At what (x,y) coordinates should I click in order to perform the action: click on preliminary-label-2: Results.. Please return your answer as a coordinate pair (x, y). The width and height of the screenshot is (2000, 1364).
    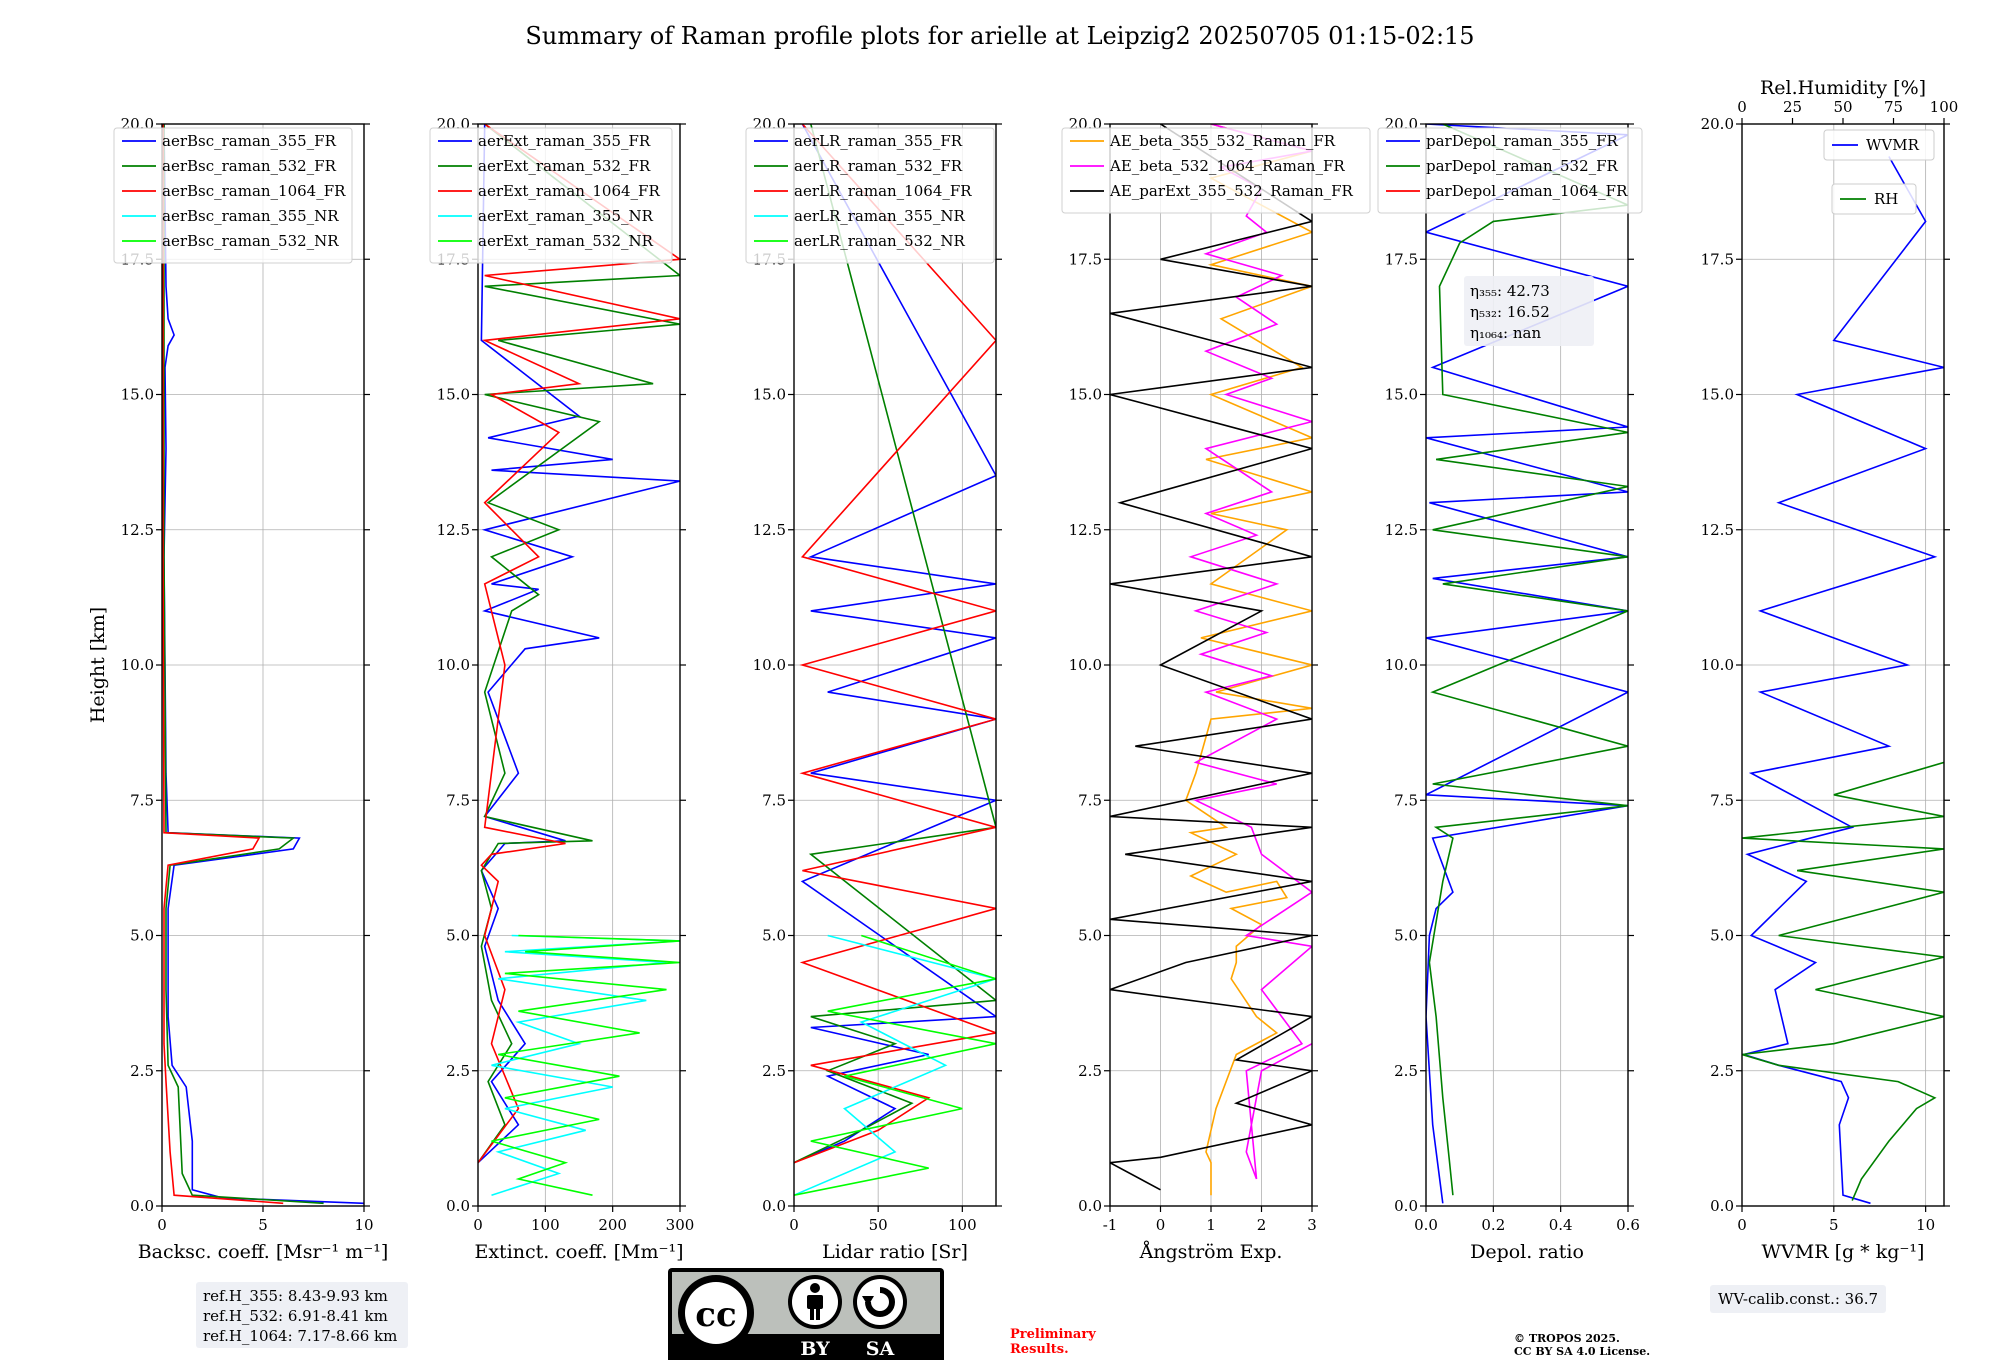
    Looking at the image, I should click on (1039, 1349).